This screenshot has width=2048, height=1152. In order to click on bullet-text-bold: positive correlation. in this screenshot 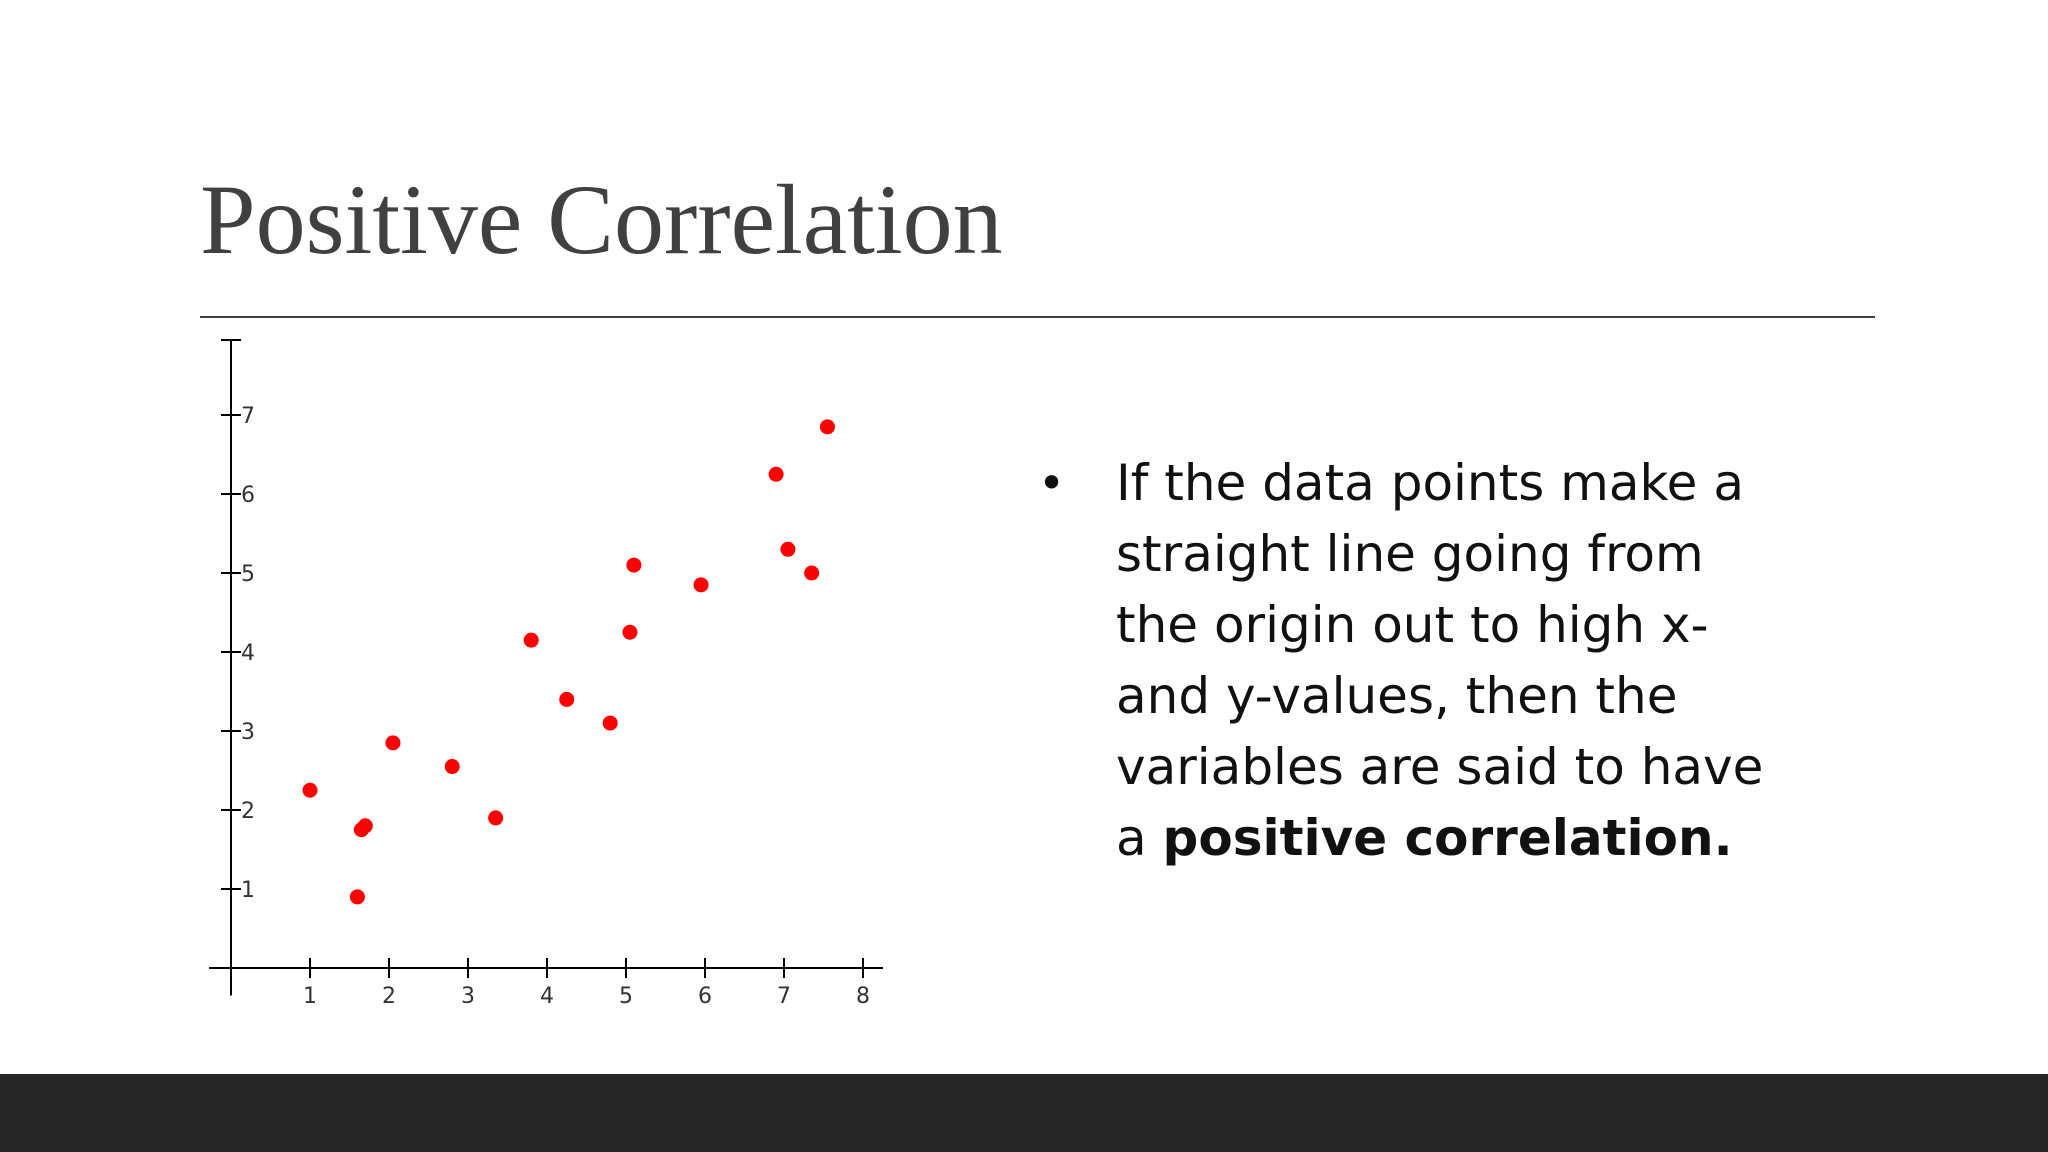, I will do `click(1447, 838)`.